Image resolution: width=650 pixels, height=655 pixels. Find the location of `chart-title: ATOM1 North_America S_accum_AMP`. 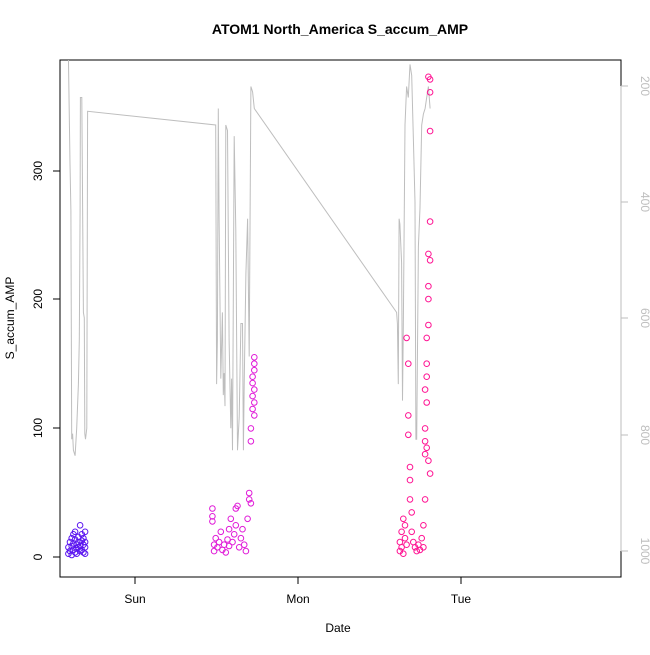

chart-title: ATOM1 North_America S_accum_AMP is located at coordinates (340, 29).